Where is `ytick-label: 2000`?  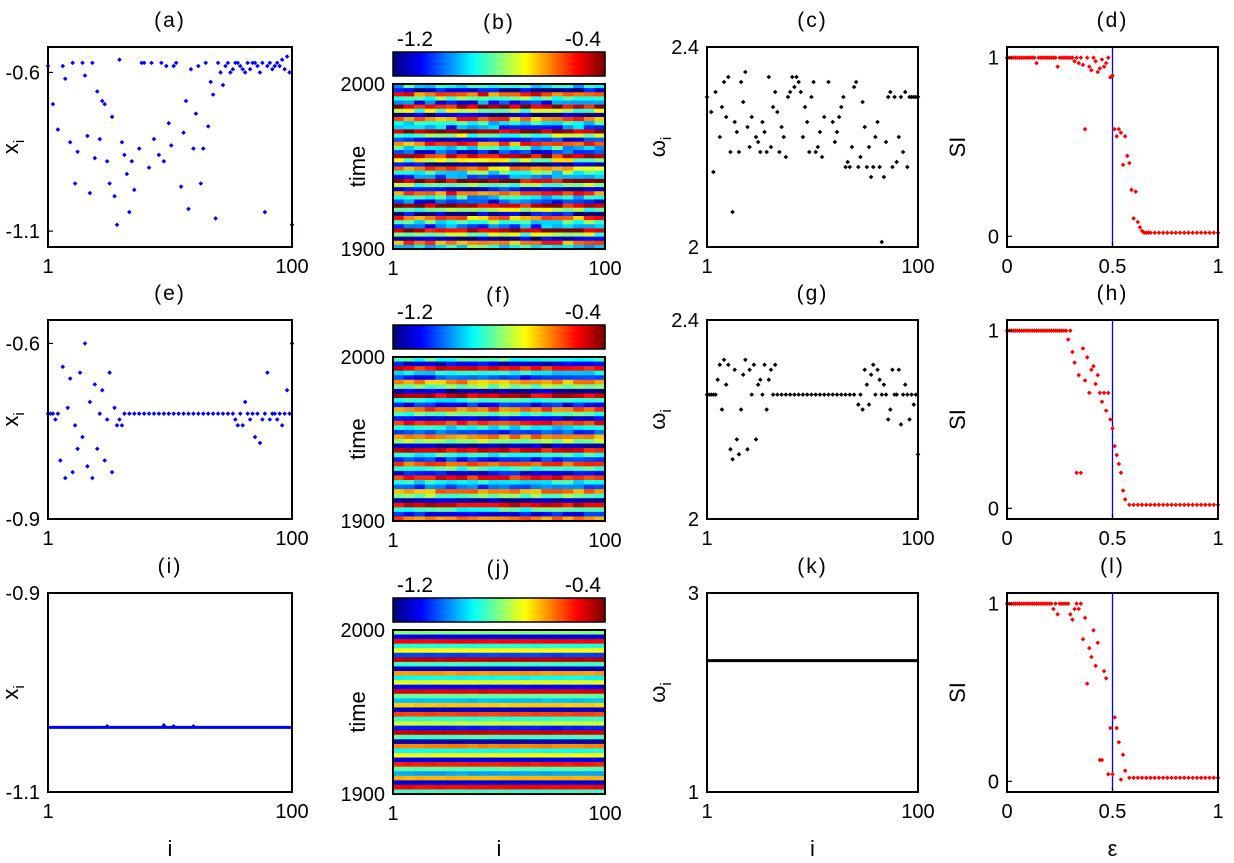
ytick-label: 2000 is located at coordinates (363, 358).